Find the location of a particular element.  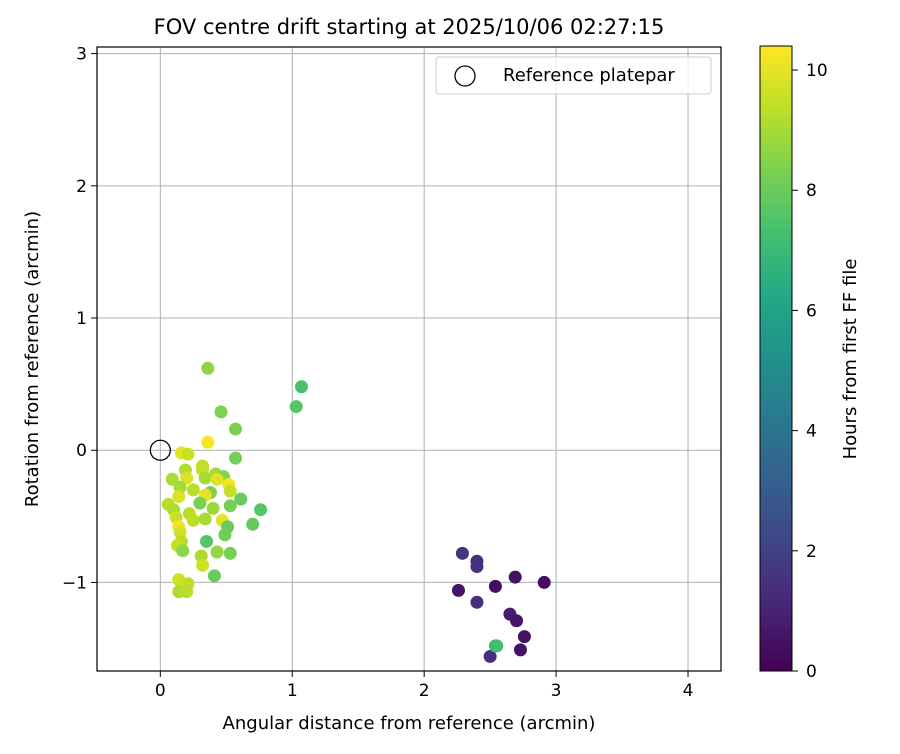

x-axis-label: Angular distance from reference (arcmin) is located at coordinates (409, 723).